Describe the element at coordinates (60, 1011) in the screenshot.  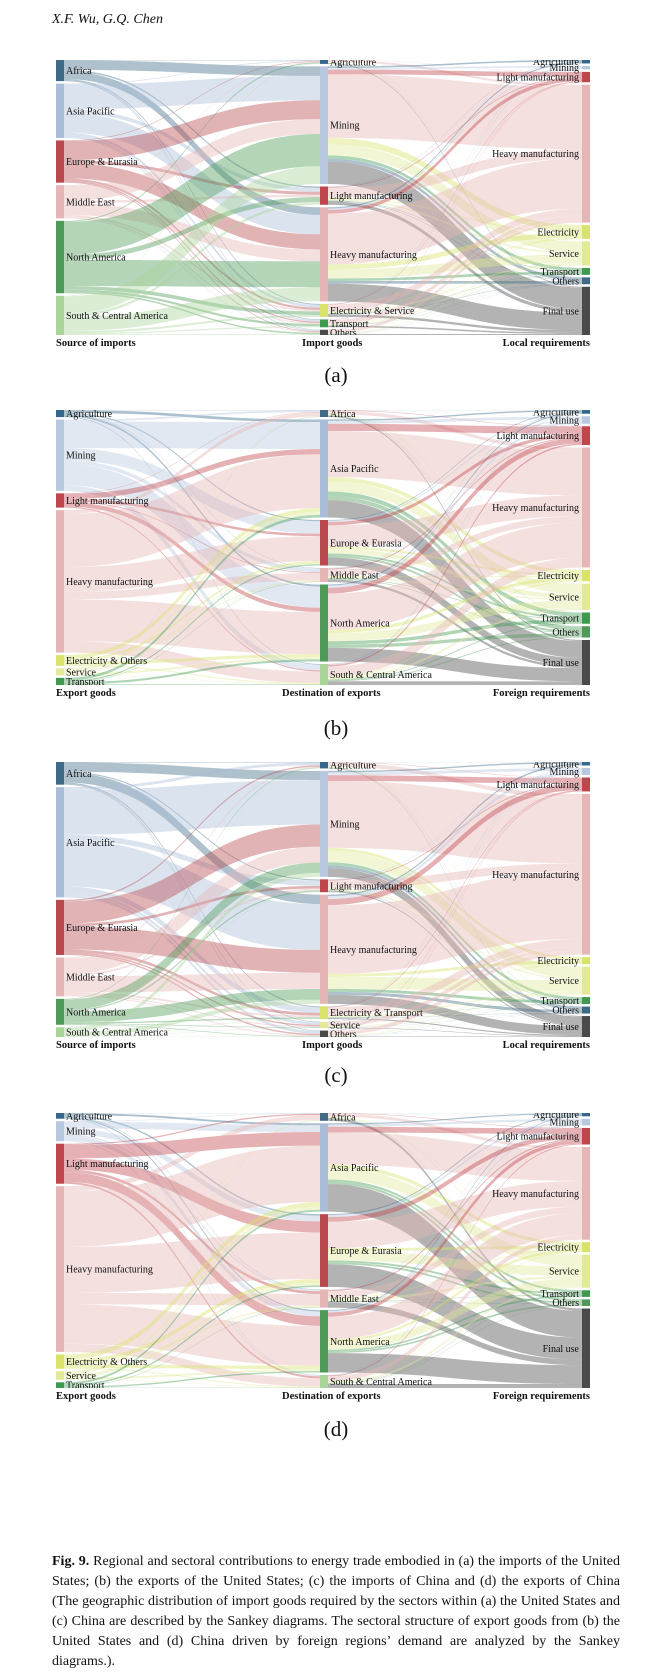
I see `node-bar-north-america` at that location.